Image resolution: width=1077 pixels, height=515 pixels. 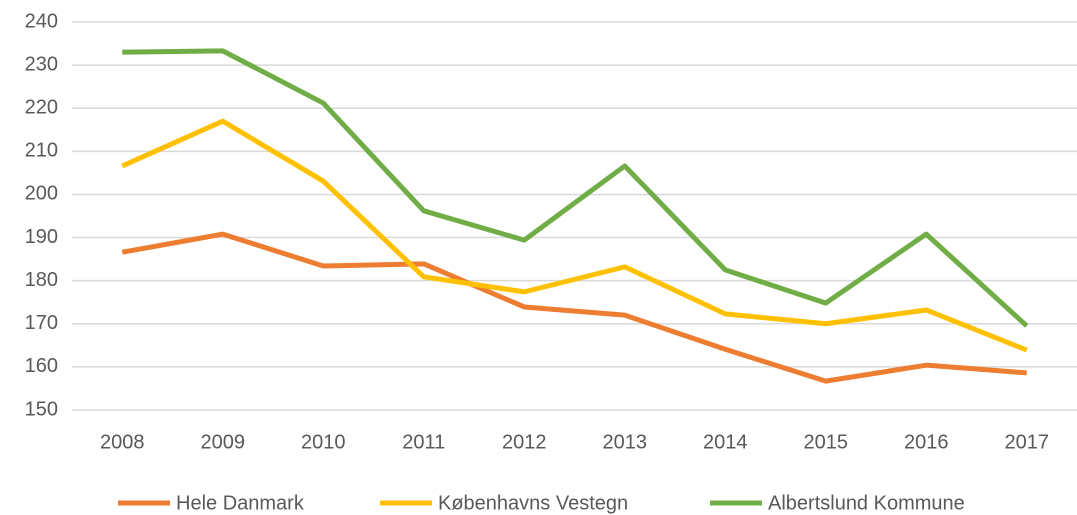 What do you see at coordinates (423, 442) in the screenshot?
I see `x-tick-label: 2011` at bounding box center [423, 442].